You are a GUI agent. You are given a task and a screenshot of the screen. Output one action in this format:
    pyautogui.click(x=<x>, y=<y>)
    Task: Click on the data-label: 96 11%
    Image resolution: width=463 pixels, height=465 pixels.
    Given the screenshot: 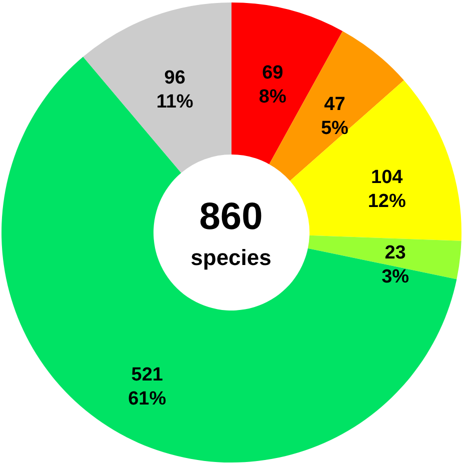 What is the action you would take?
    pyautogui.click(x=175, y=90)
    